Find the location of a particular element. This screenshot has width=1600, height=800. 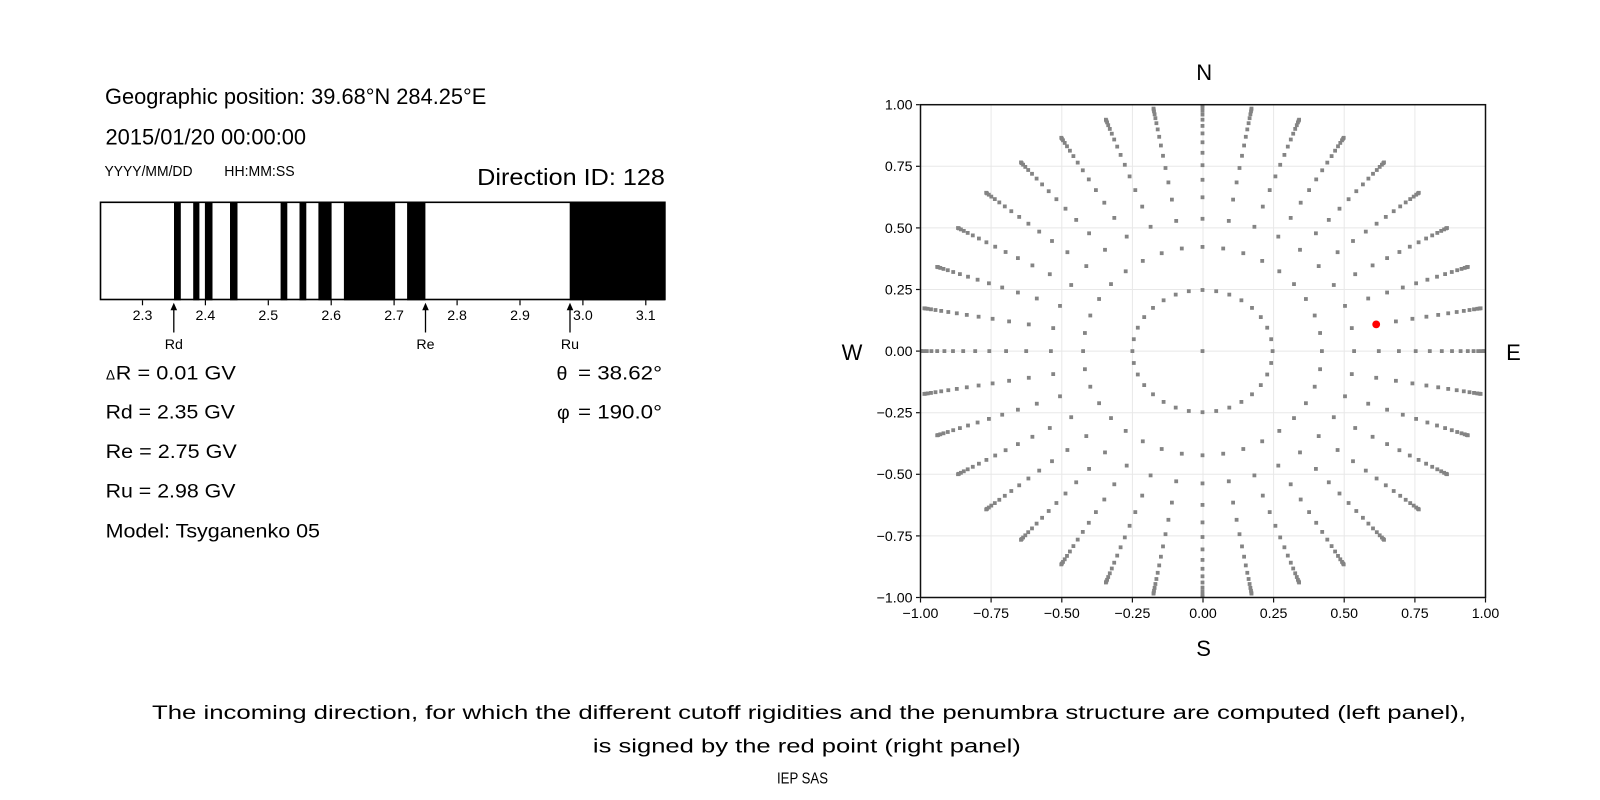

svg-text: HH:MM:SS is located at coordinates (259, 172).